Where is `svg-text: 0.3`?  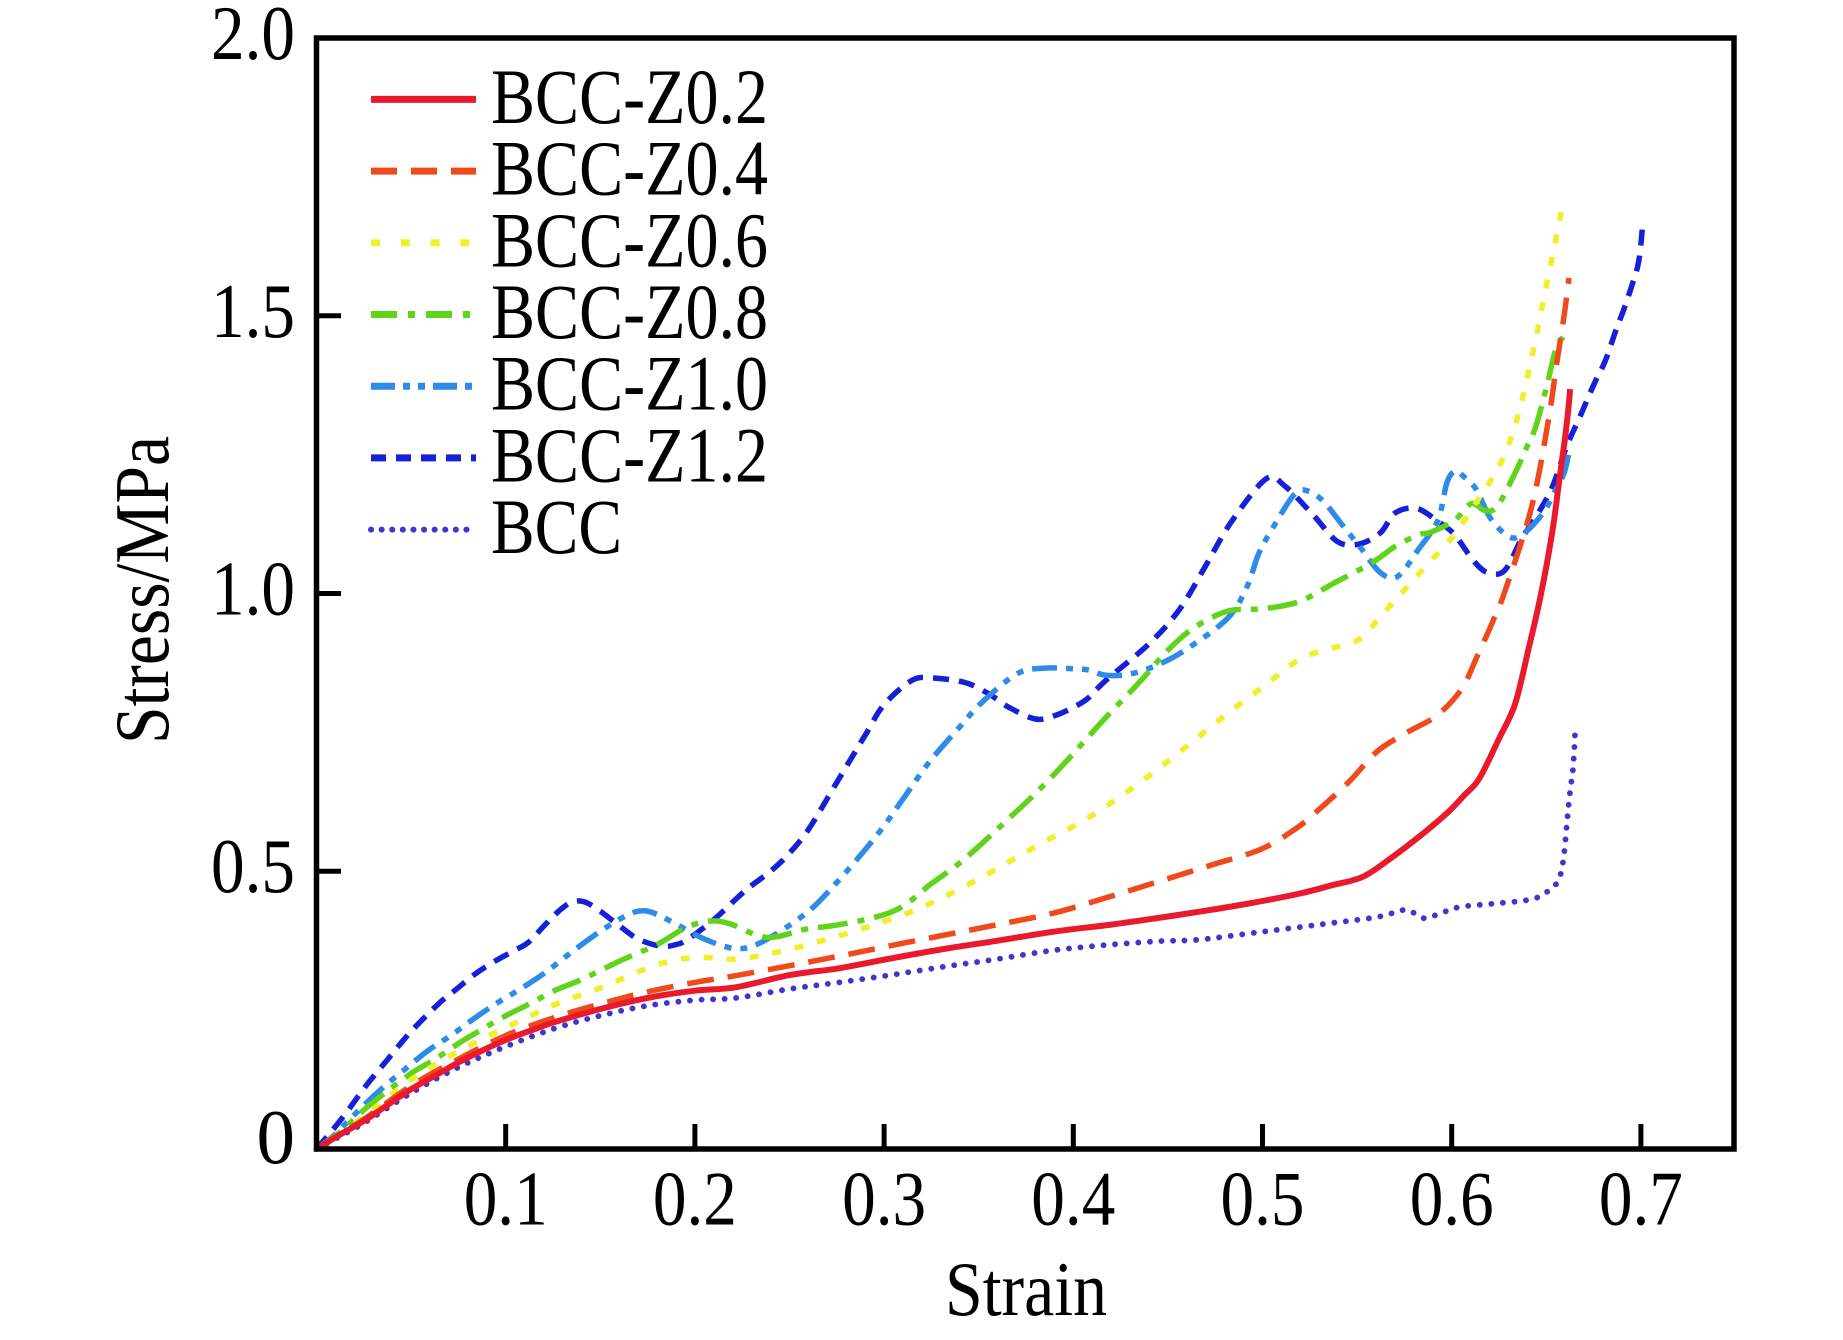
svg-text: 0.3 is located at coordinates (884, 1199).